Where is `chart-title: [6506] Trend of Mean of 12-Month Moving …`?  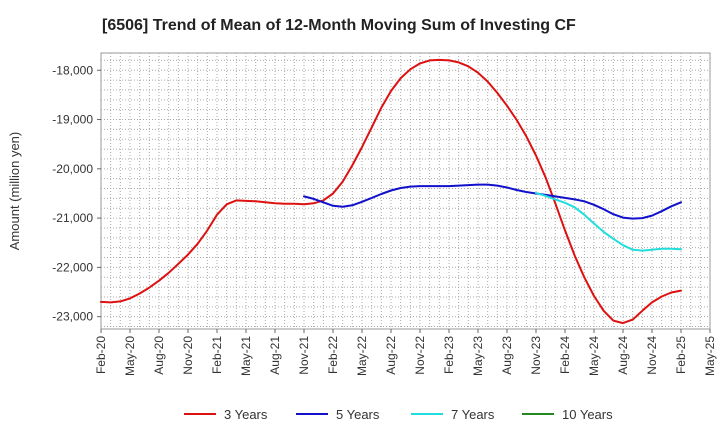
chart-title: [6506] Trend of Mean of 12-Month Moving … is located at coordinates (339, 25).